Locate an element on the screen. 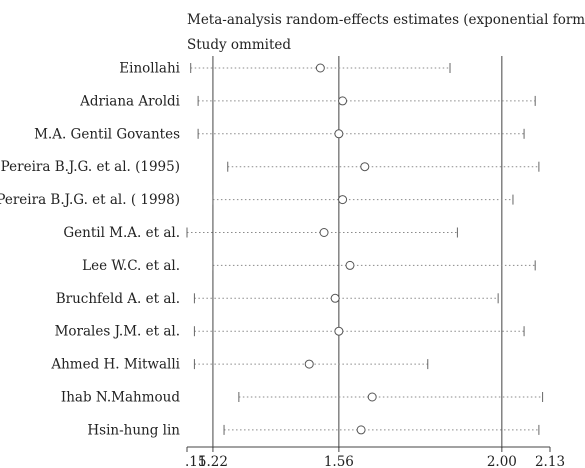  study-label: Morales J.M. et al. is located at coordinates (117, 332).